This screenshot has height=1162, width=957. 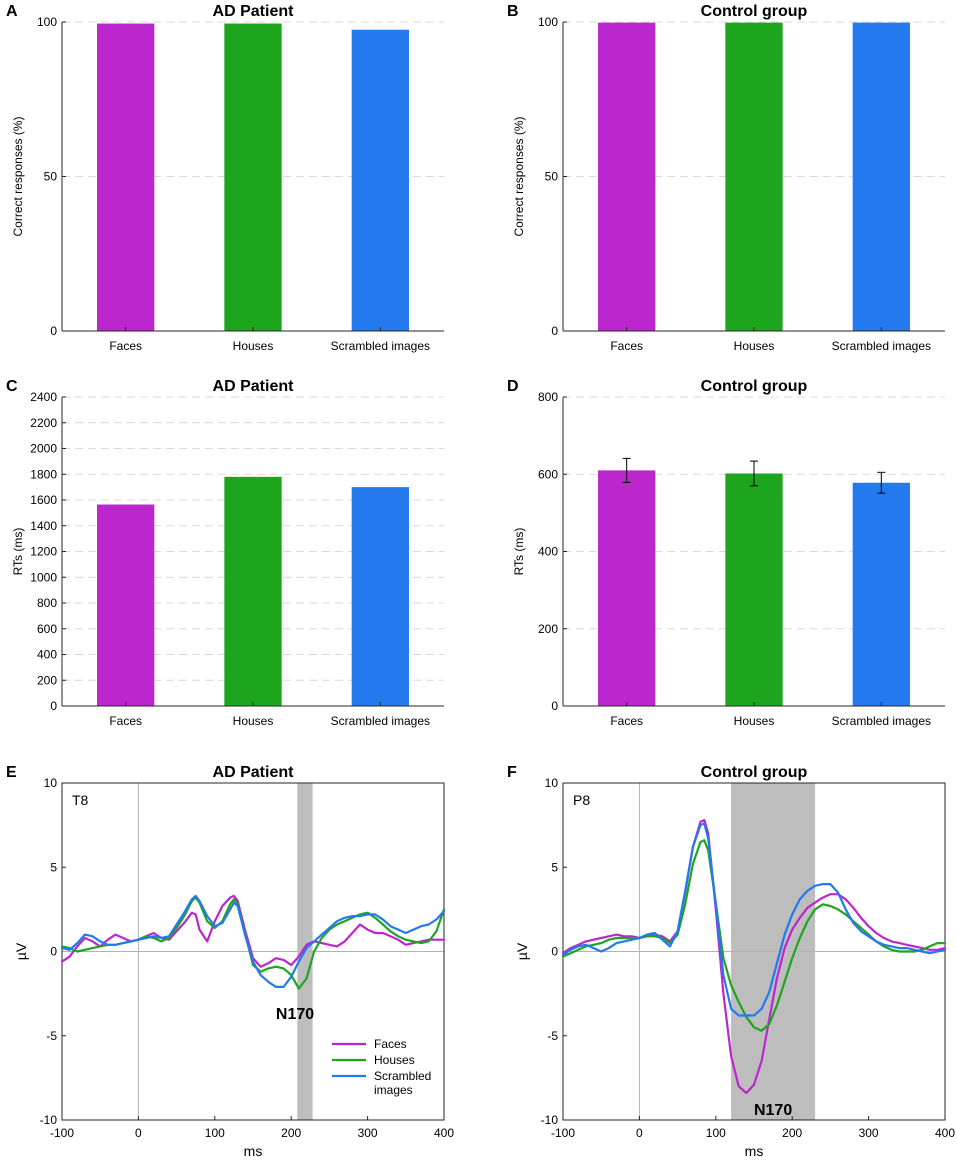 What do you see at coordinates (43, 397) in the screenshot?
I see `y-tick-label: 2400` at bounding box center [43, 397].